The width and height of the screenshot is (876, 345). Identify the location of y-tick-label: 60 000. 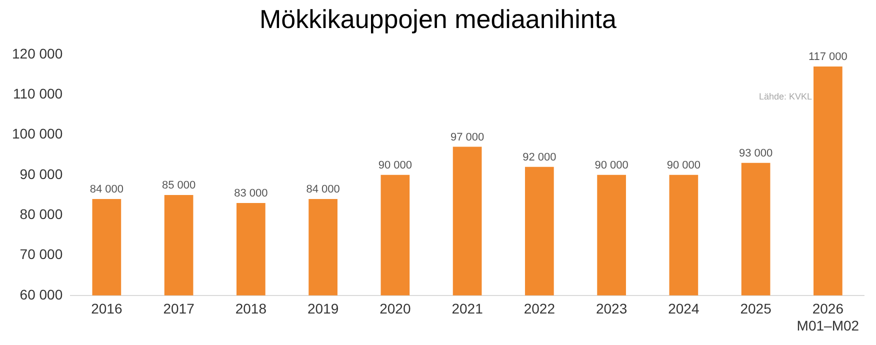
(41, 294).